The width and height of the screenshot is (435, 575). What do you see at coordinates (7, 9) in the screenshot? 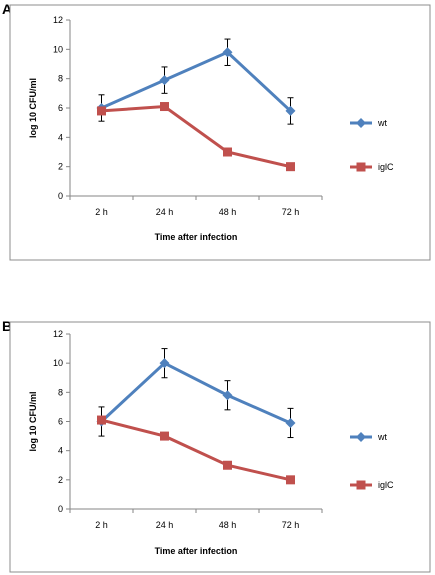
I see `panel-a-label: A` at bounding box center [7, 9].